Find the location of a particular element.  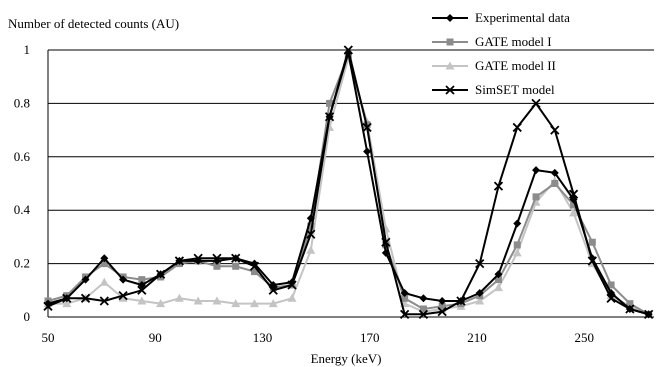

y-tick-label: 1 is located at coordinates (27, 49).